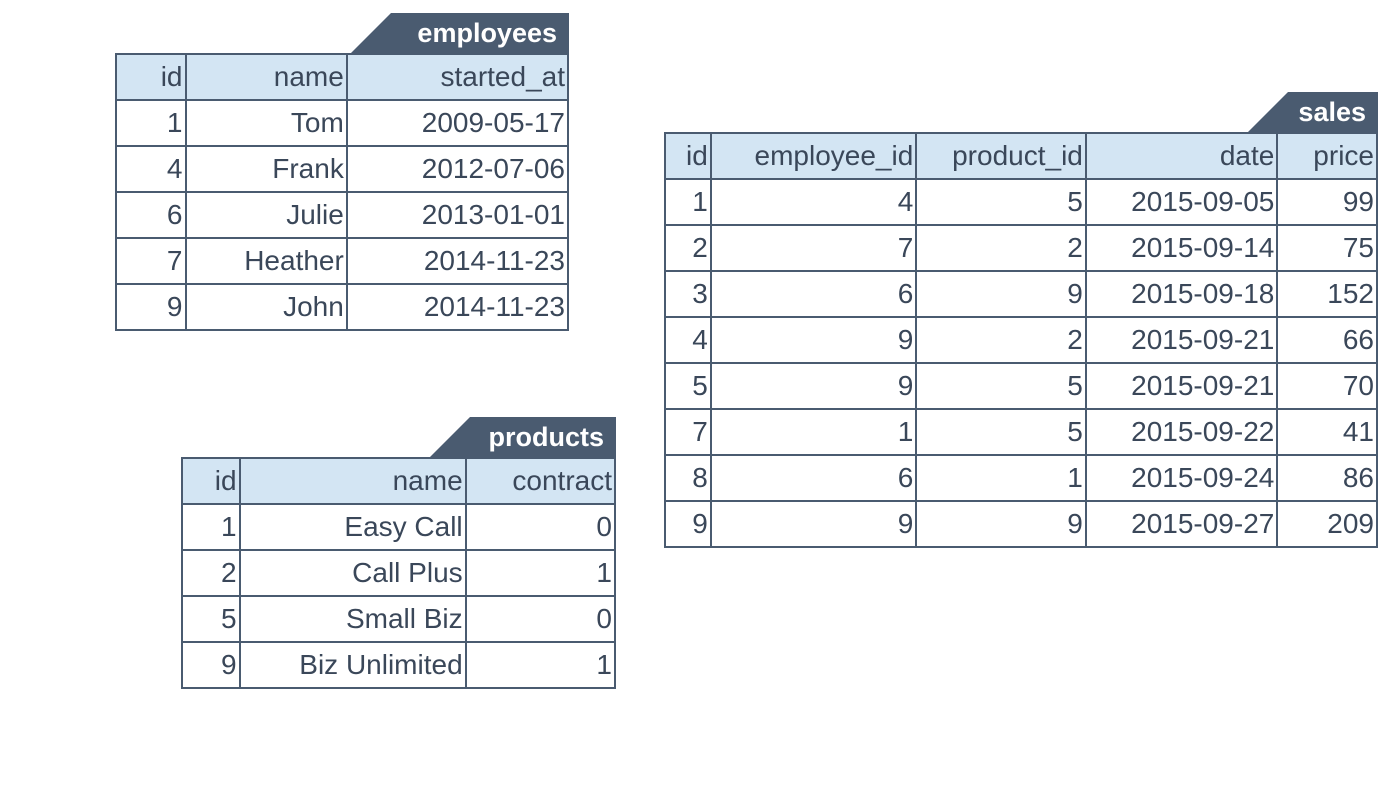 The height and width of the screenshot is (800, 1400). What do you see at coordinates (1327, 432) in the screenshot?
I see `table-cell: 41` at bounding box center [1327, 432].